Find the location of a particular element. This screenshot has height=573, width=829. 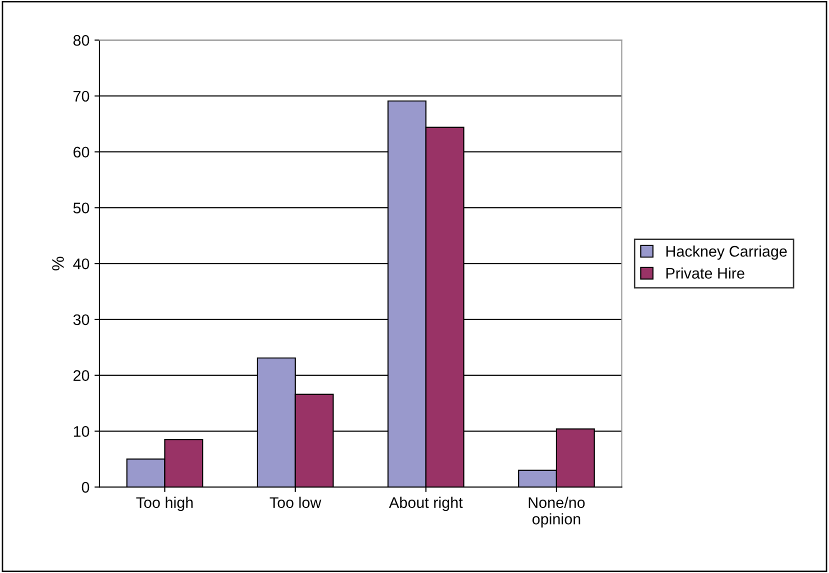

y-tick-label: 40 is located at coordinates (81, 264).